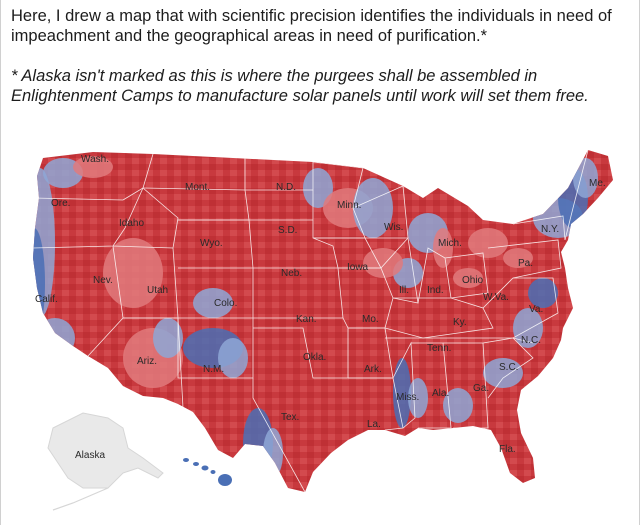 Image resolution: width=640 pixels, height=525 pixels. I want to click on label-nev: Nev., so click(103, 280).